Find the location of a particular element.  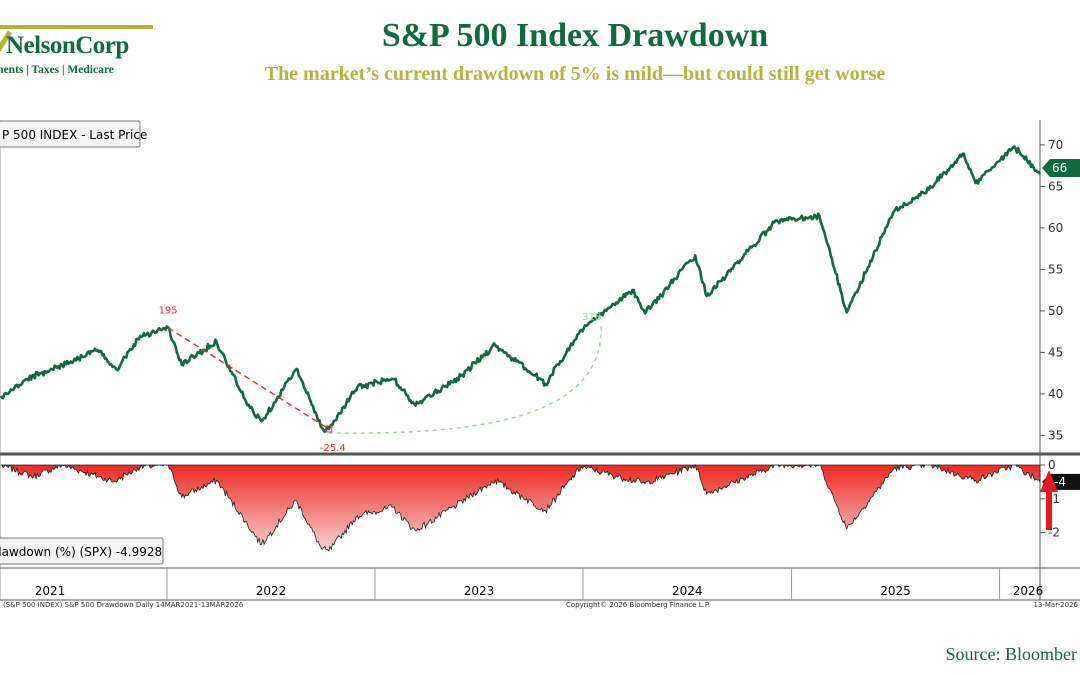

annotations: 195 -25.4 318 is located at coordinates (380, 380).